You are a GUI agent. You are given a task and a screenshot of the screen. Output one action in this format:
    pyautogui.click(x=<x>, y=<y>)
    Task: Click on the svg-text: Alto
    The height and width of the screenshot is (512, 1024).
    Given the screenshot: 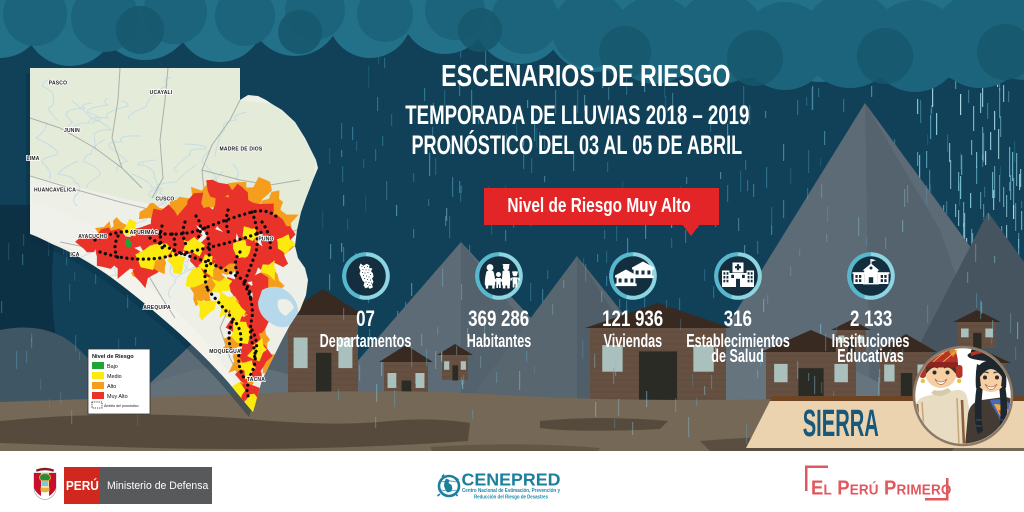 What is the action you would take?
    pyautogui.click(x=111, y=387)
    